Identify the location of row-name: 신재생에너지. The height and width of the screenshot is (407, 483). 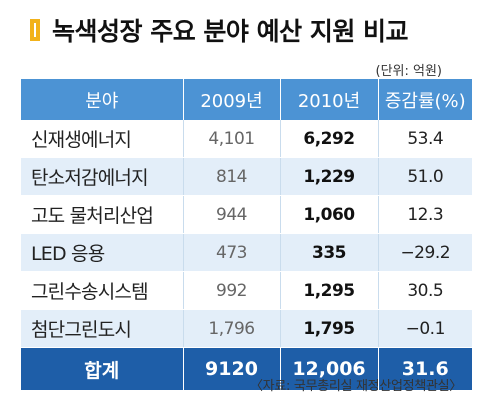
(102, 139).